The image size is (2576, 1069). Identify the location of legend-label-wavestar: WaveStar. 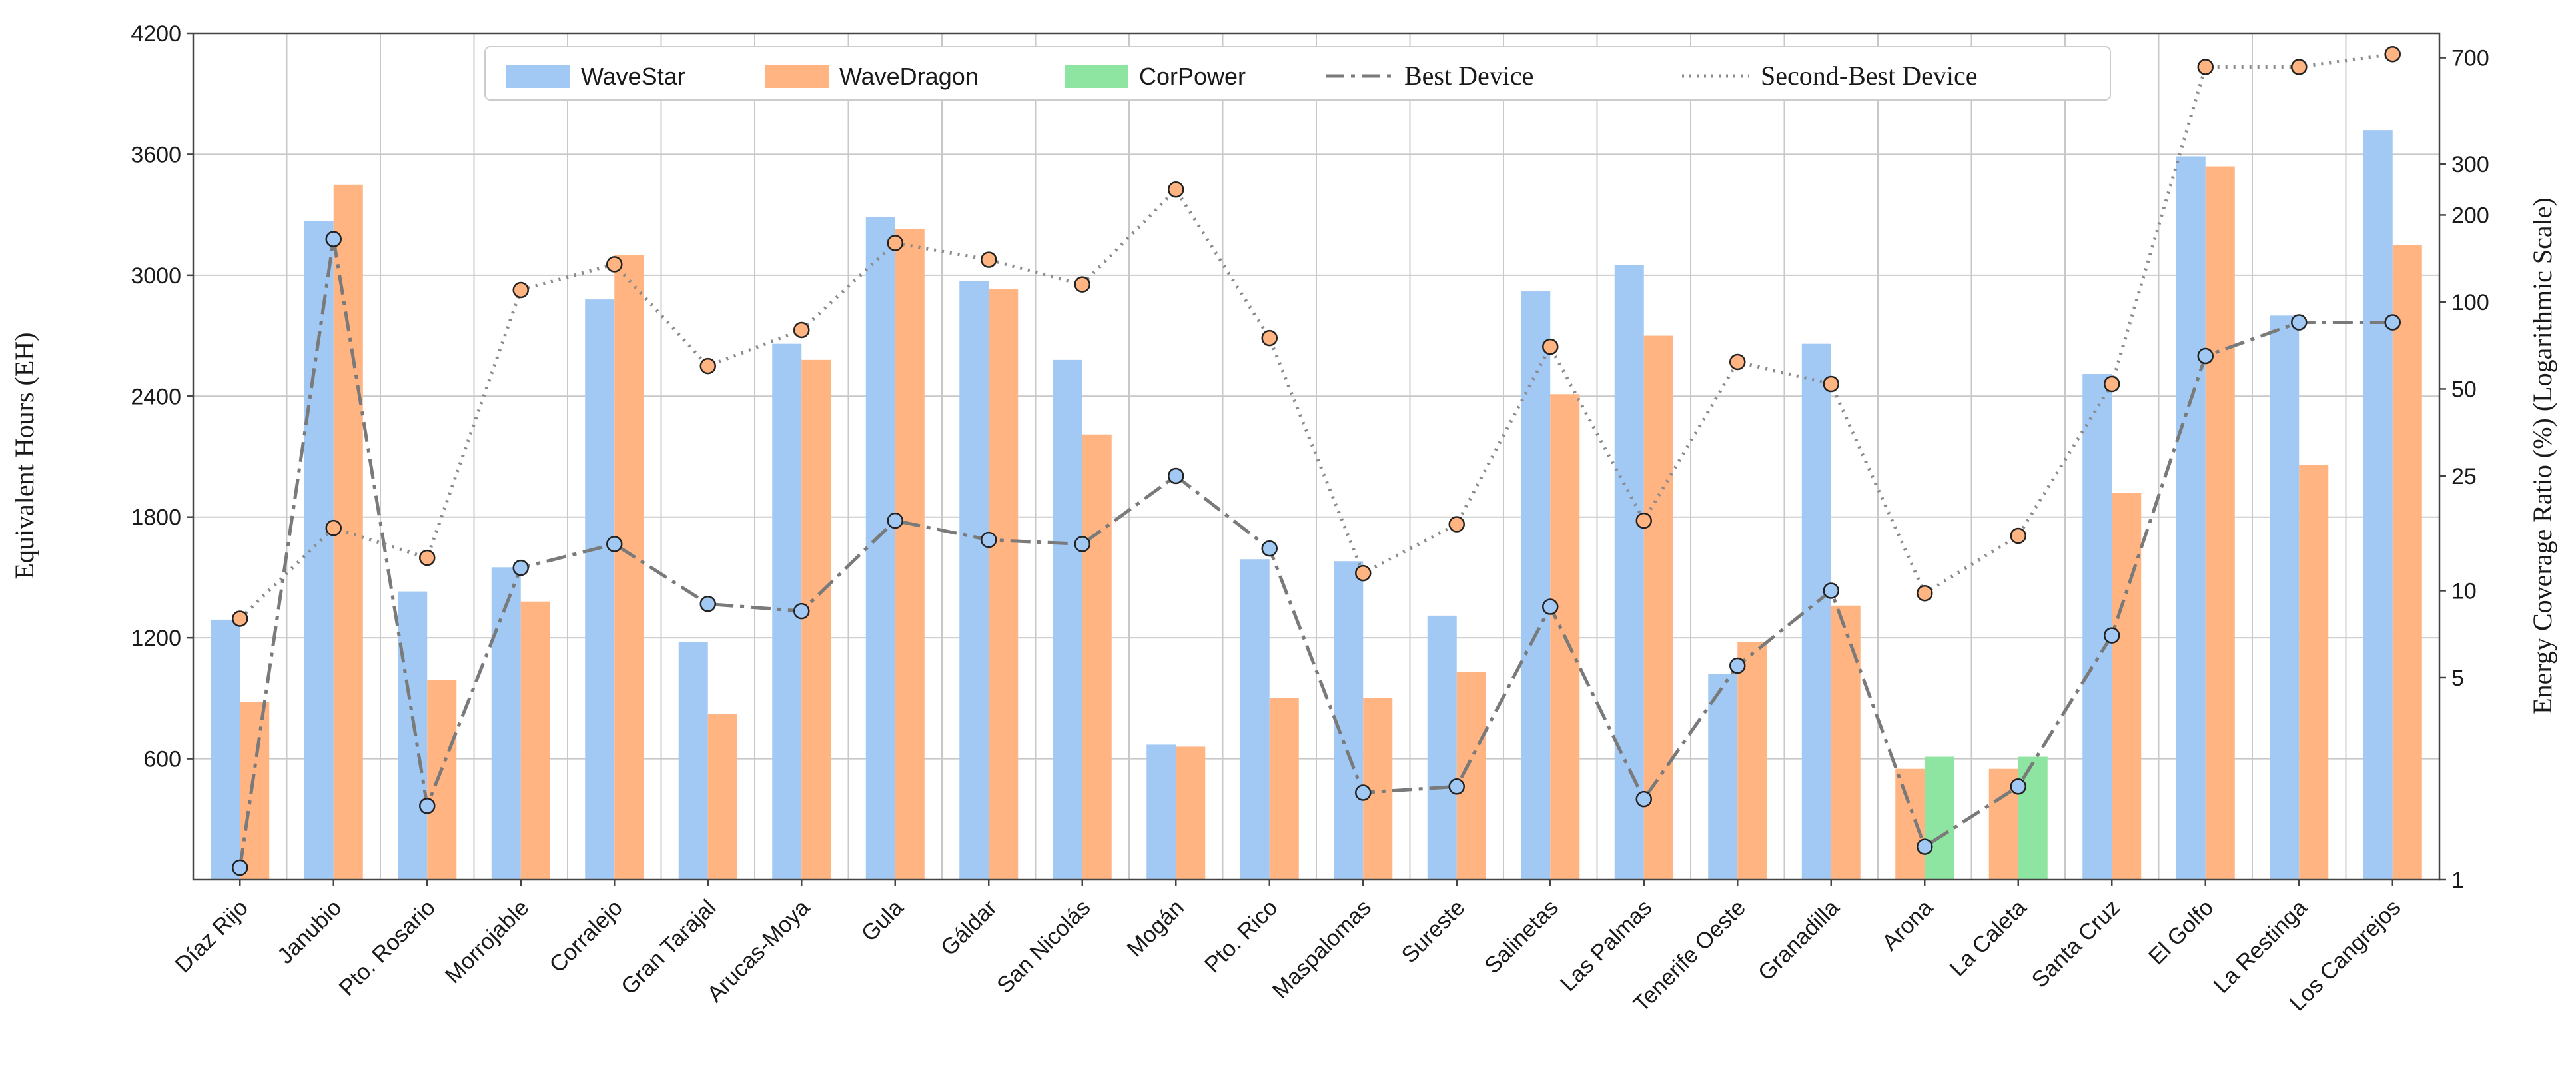
(633, 76).